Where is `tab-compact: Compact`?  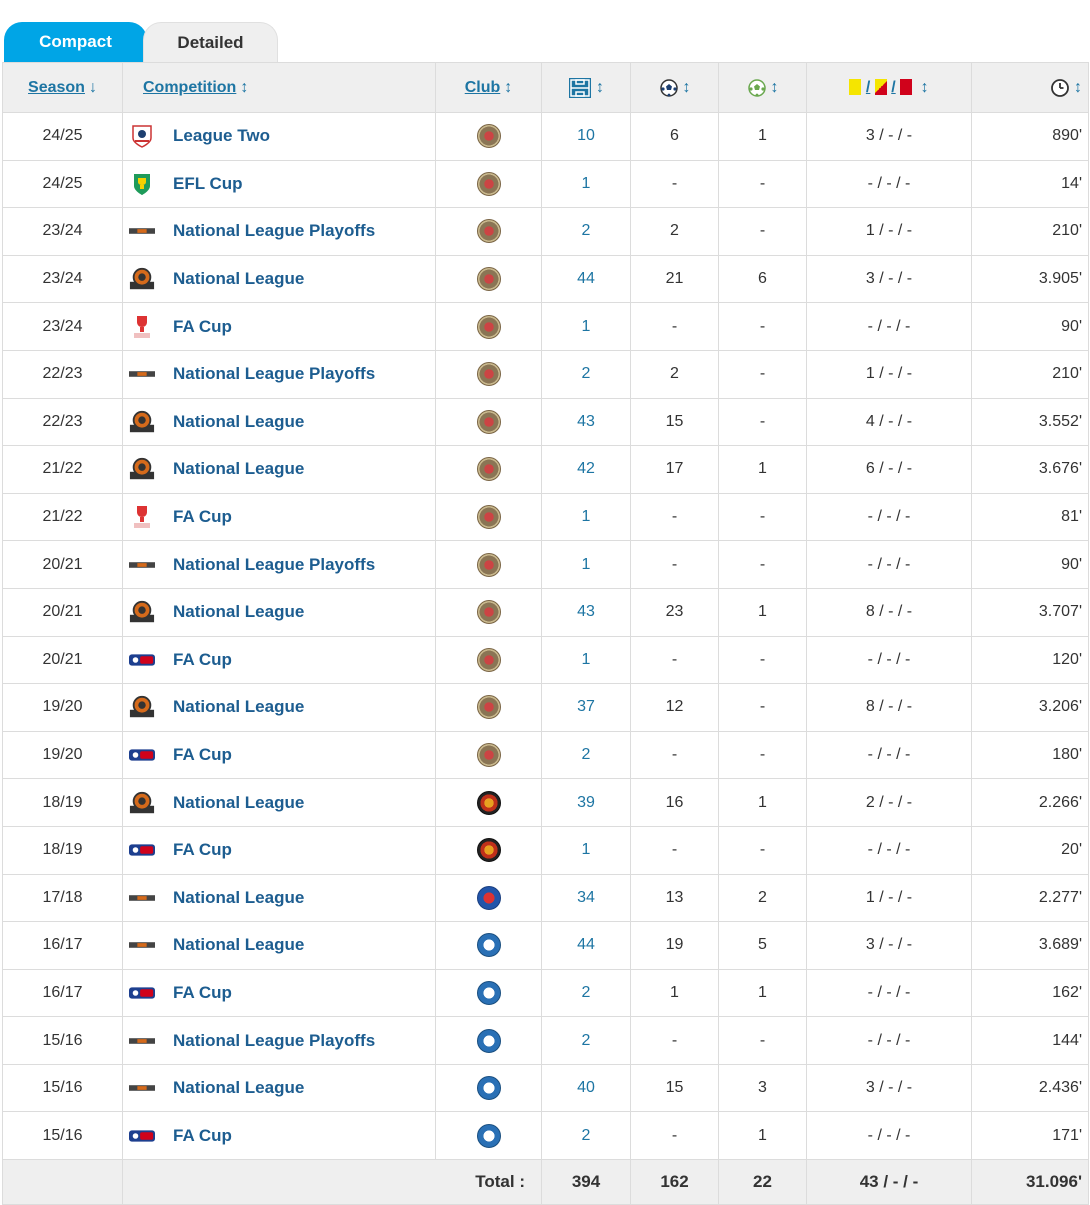 tab-compact: Compact is located at coordinates (75, 42).